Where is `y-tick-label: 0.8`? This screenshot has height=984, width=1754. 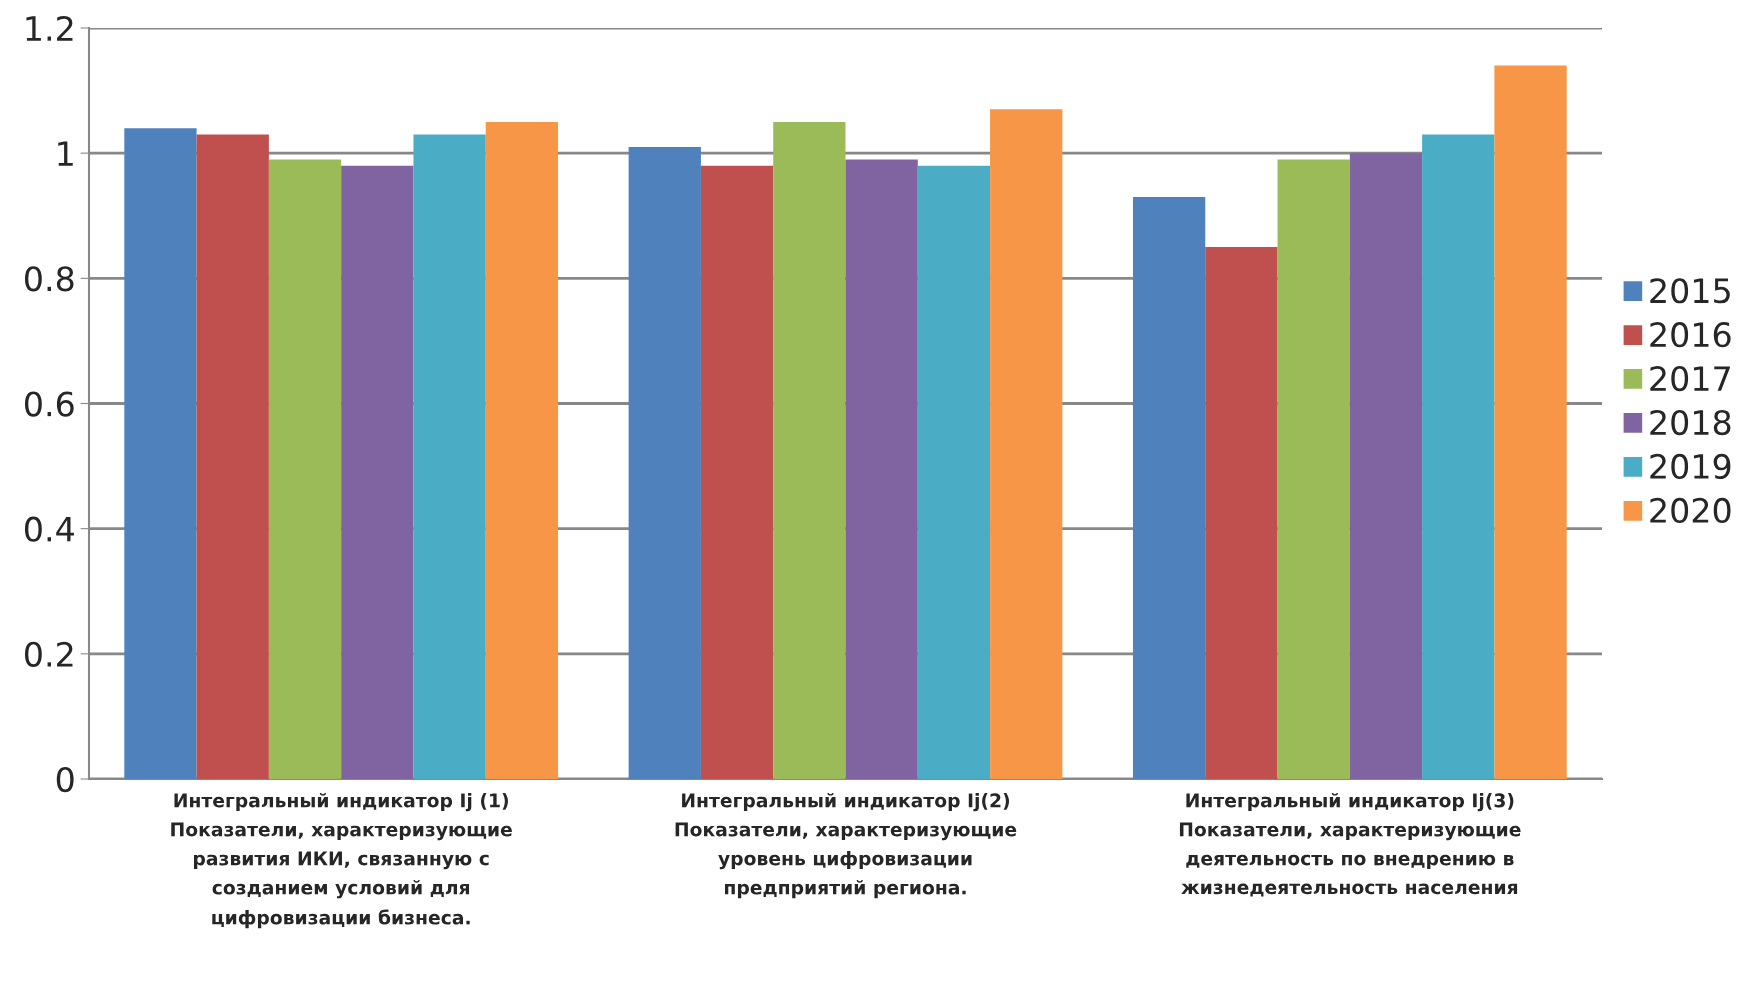 y-tick-label: 0.8 is located at coordinates (49, 279).